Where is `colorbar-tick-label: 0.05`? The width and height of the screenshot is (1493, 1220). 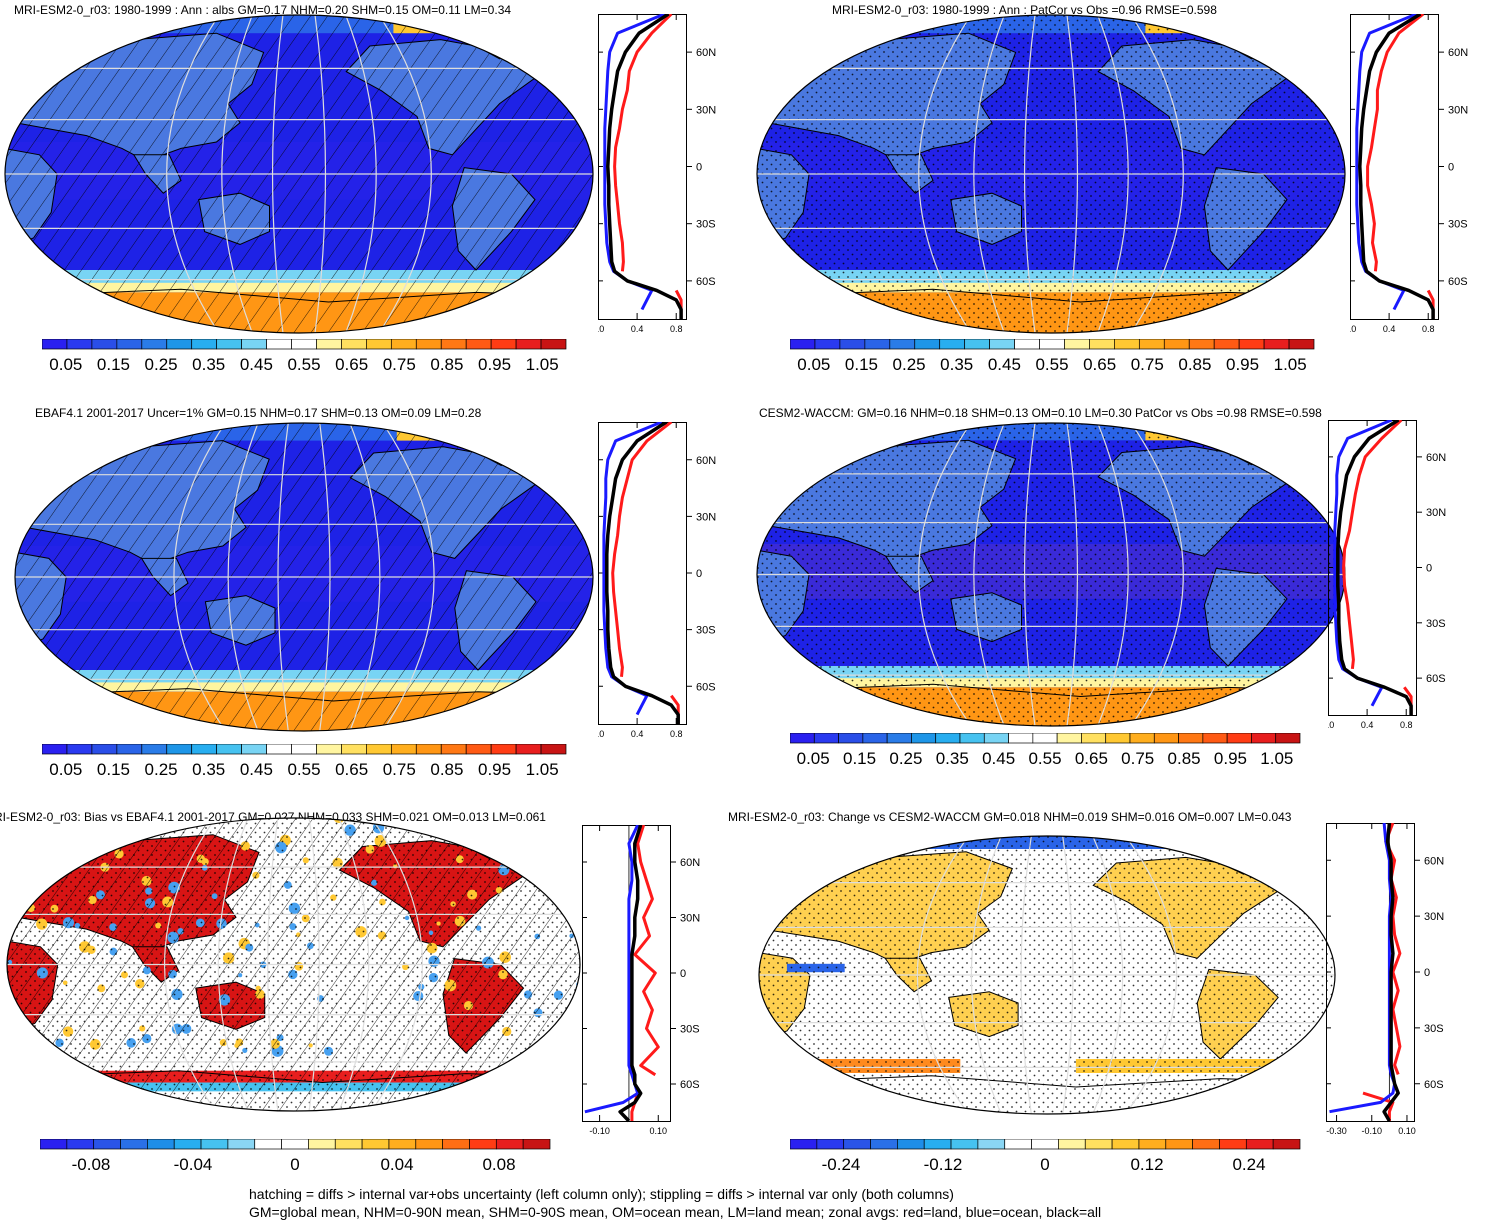
colorbar-tick-label: 0.05 is located at coordinates (813, 758).